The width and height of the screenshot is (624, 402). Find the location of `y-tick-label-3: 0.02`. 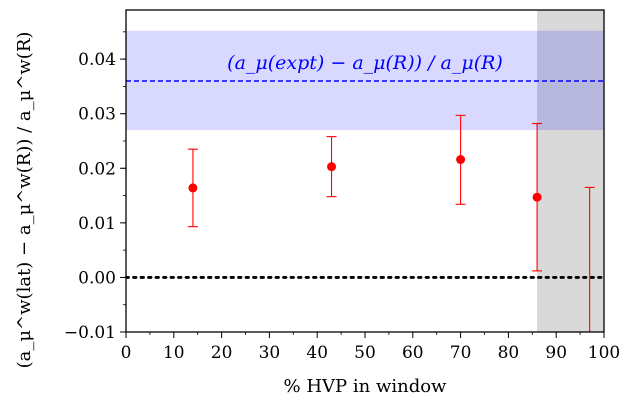

y-tick-label-3: 0.02 is located at coordinates (97, 169).